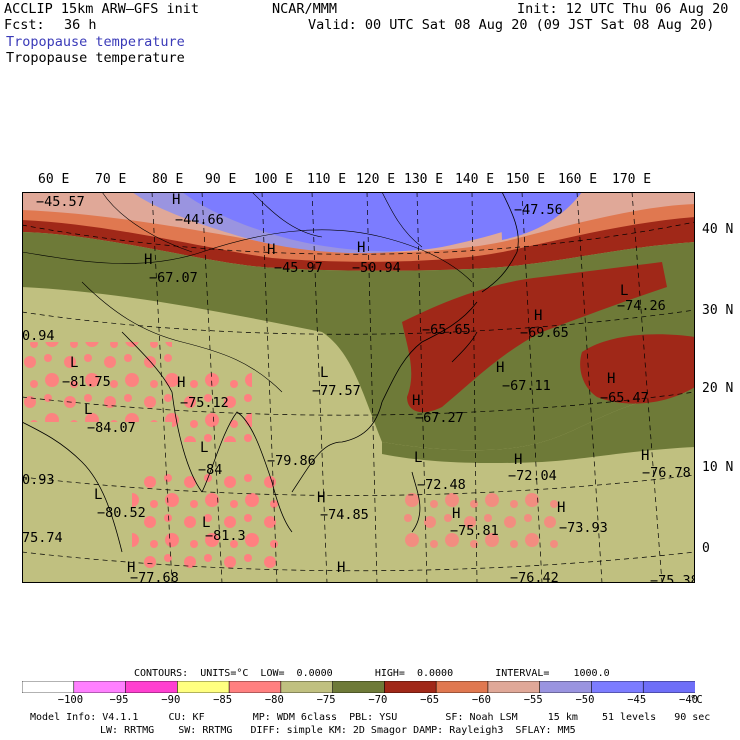  I want to click on latitude-label: 30 N, so click(718, 310).